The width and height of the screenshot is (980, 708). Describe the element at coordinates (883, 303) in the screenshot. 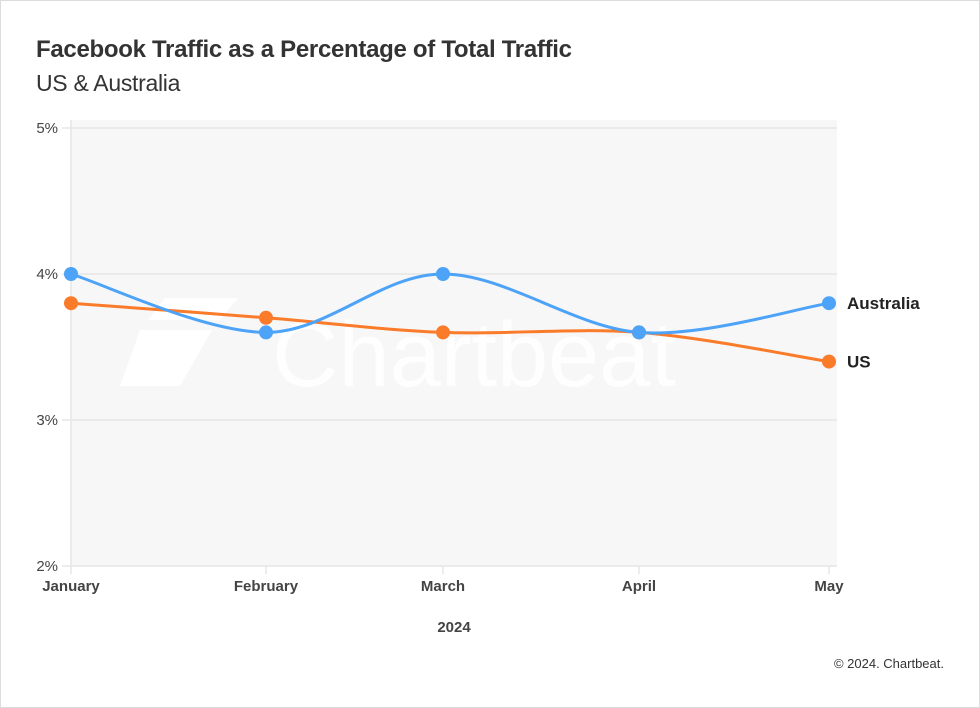

I see `series-label-australia: Australia` at that location.